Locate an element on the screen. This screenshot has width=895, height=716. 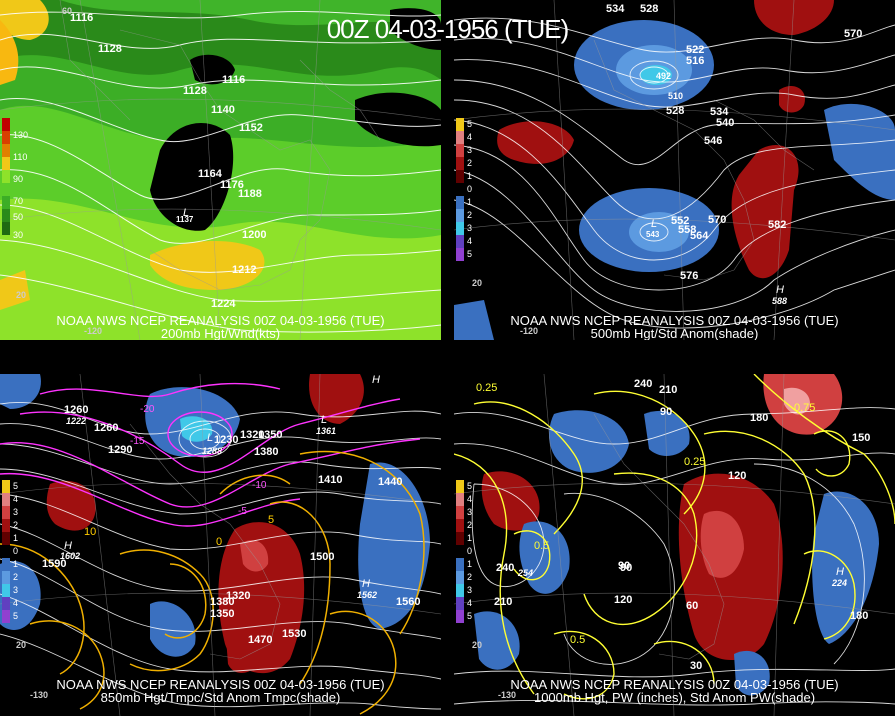
temp-contour-label: -5 is located at coordinates (242, 511).